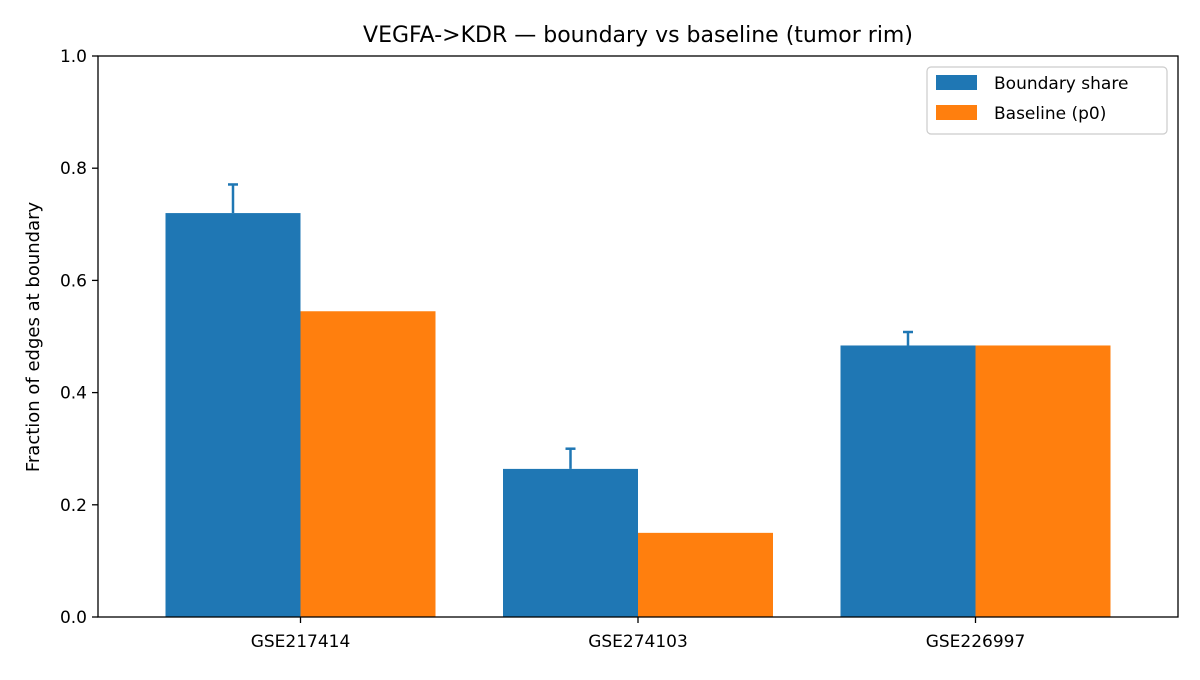 This screenshot has width=1200, height=680. Describe the element at coordinates (976, 642) in the screenshot. I see `x-tick-label-2: GSE226997` at that location.